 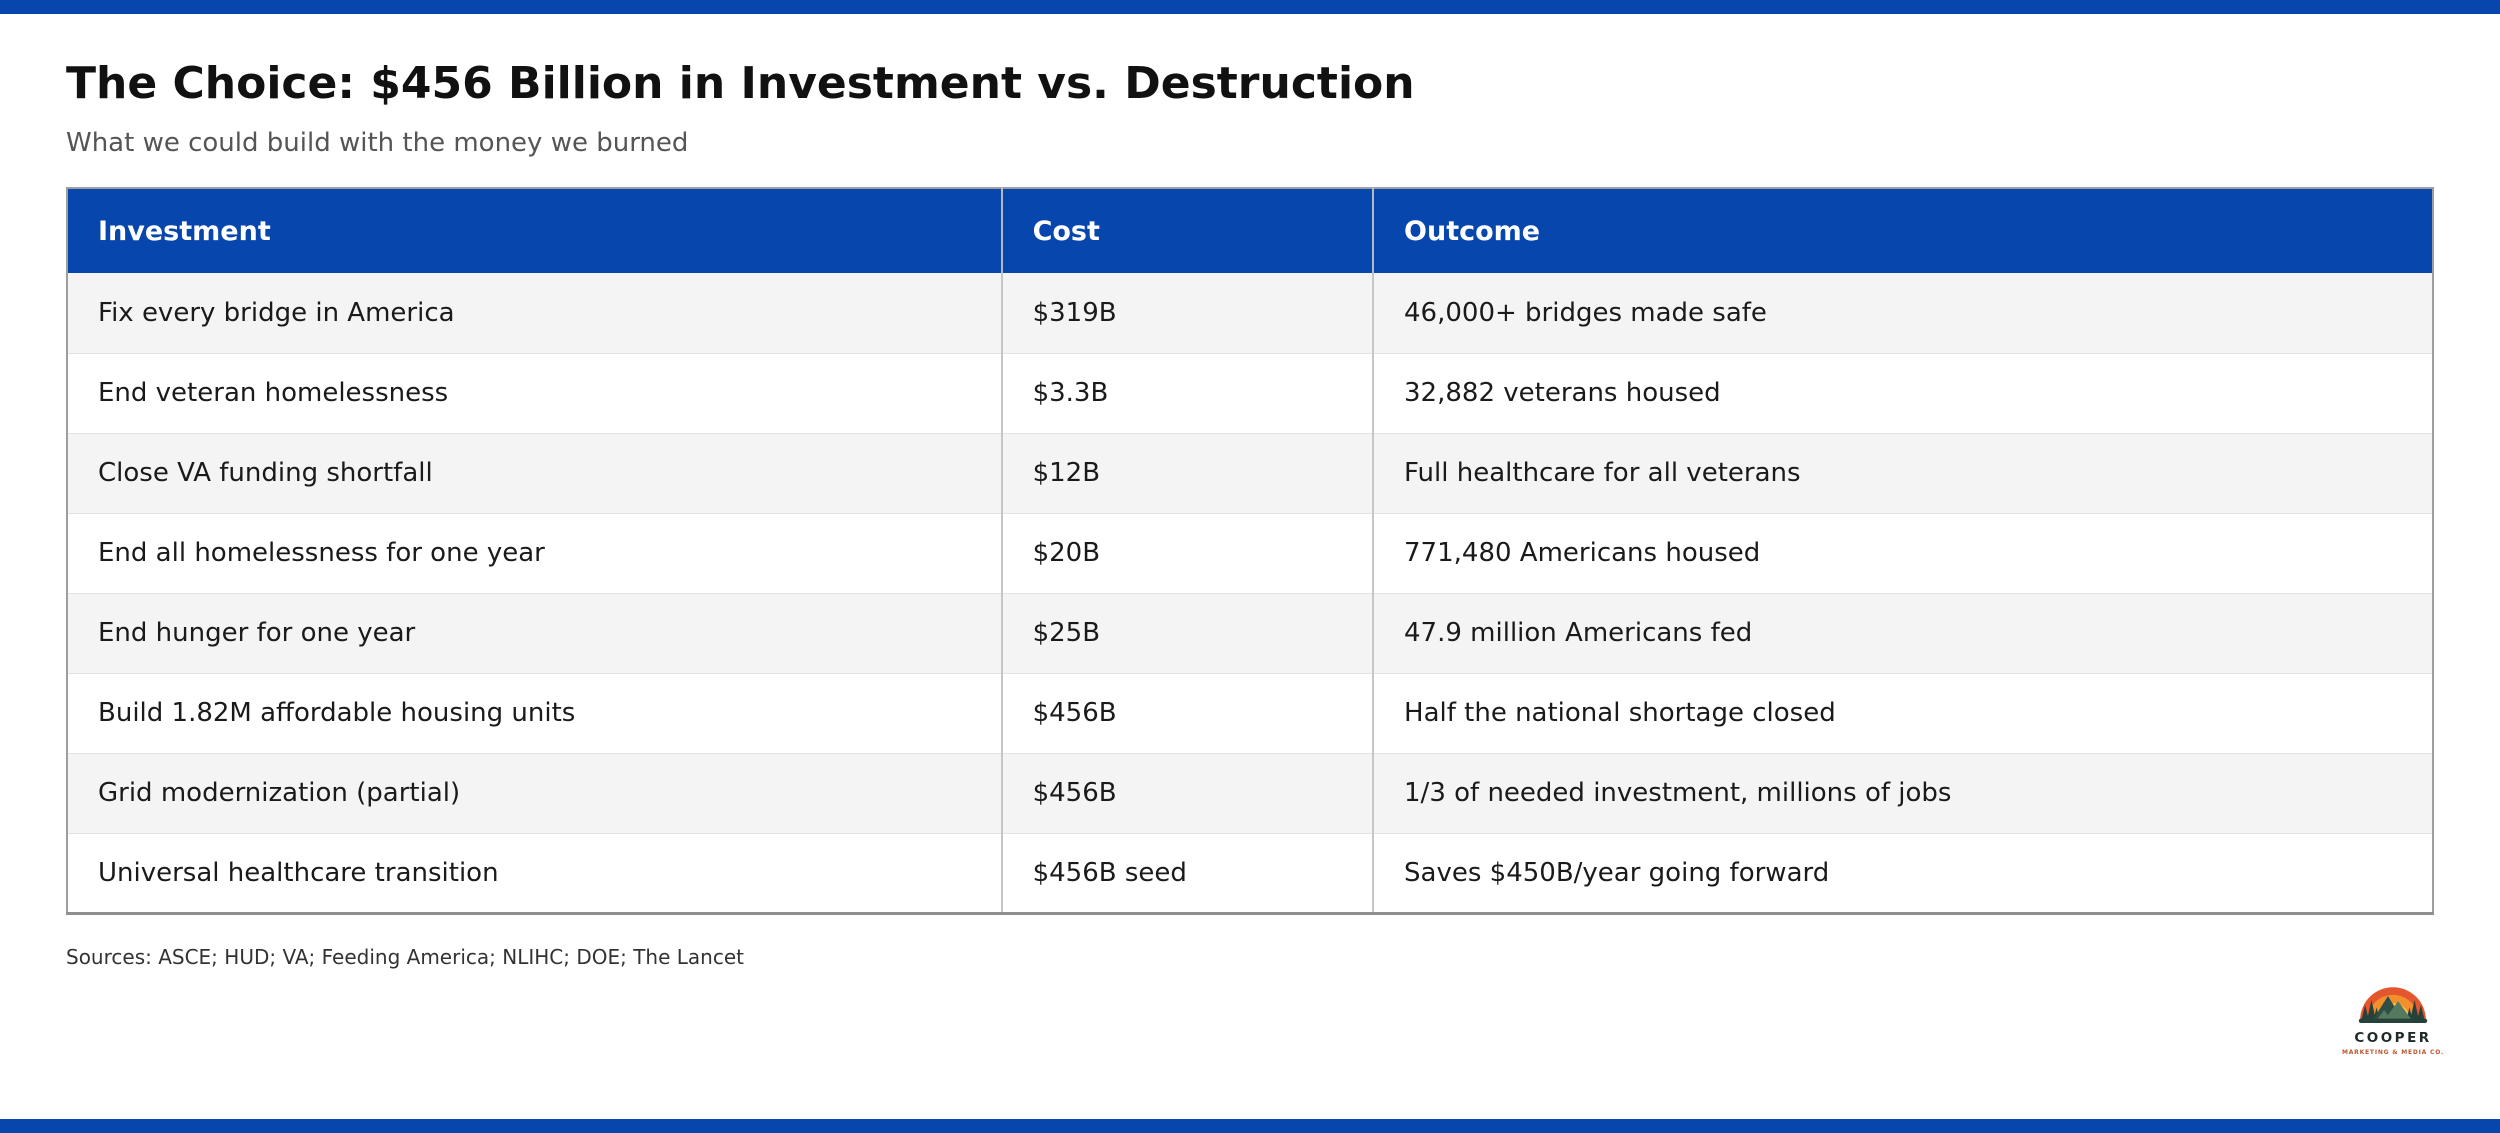 I want to click on cell-investment: Universal healthcare transition, so click(x=534, y=873).